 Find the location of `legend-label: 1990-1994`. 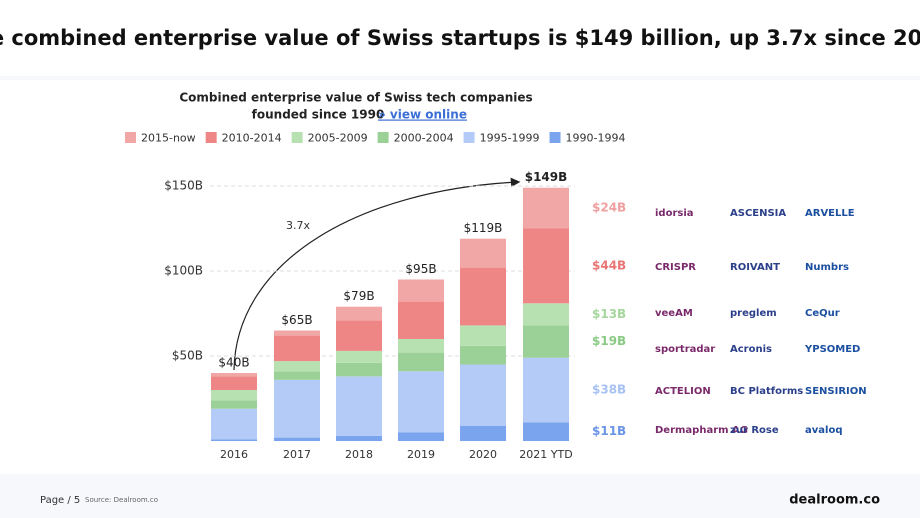

legend-label: 1990-1994 is located at coordinates (596, 138).